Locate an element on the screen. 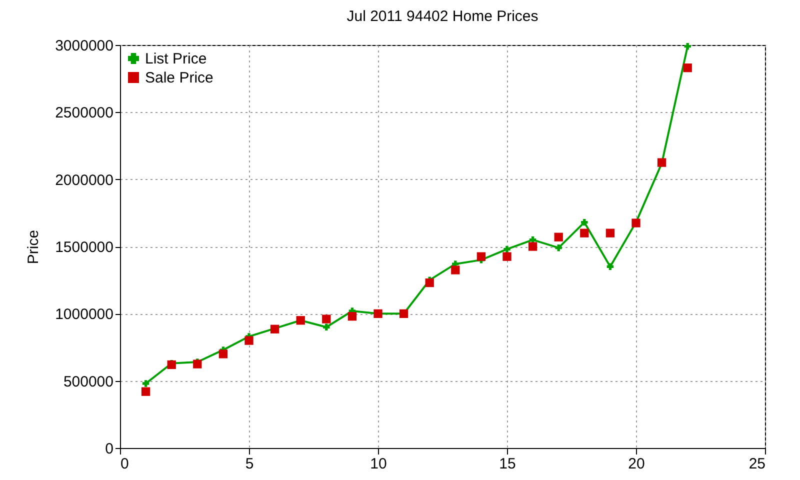 The image size is (800, 480). x-tick-label: 5 is located at coordinates (249, 464).